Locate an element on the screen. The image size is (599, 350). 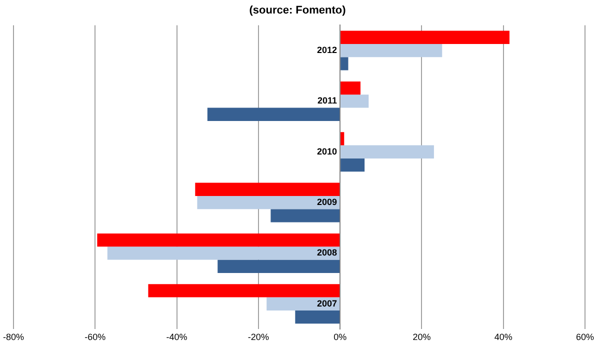
x-tick-label: 0% is located at coordinates (340, 337).